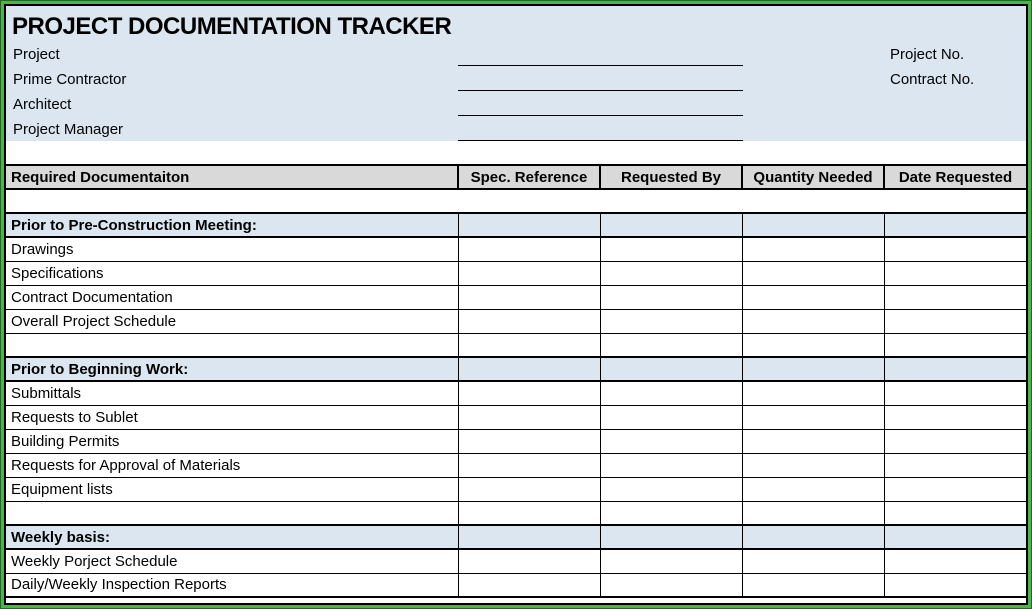 The image size is (1032, 609). I want to click on doc-item-label: Drawings, so click(232, 249).